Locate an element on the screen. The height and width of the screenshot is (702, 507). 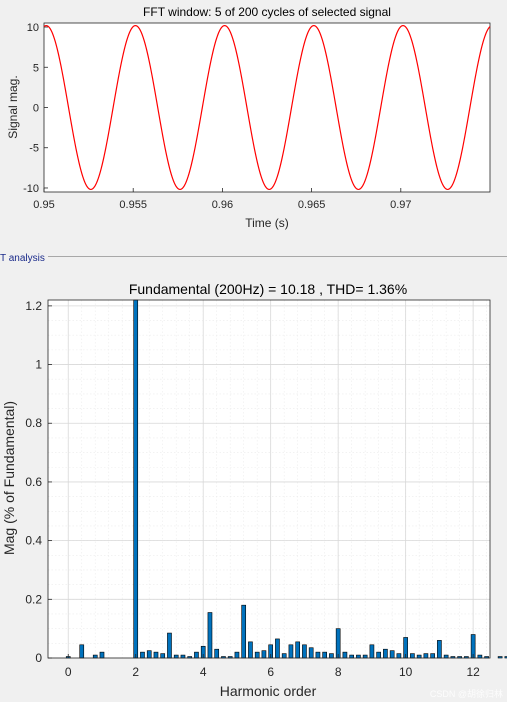
signal-x-tick-label: 0.96 is located at coordinates (222, 205).